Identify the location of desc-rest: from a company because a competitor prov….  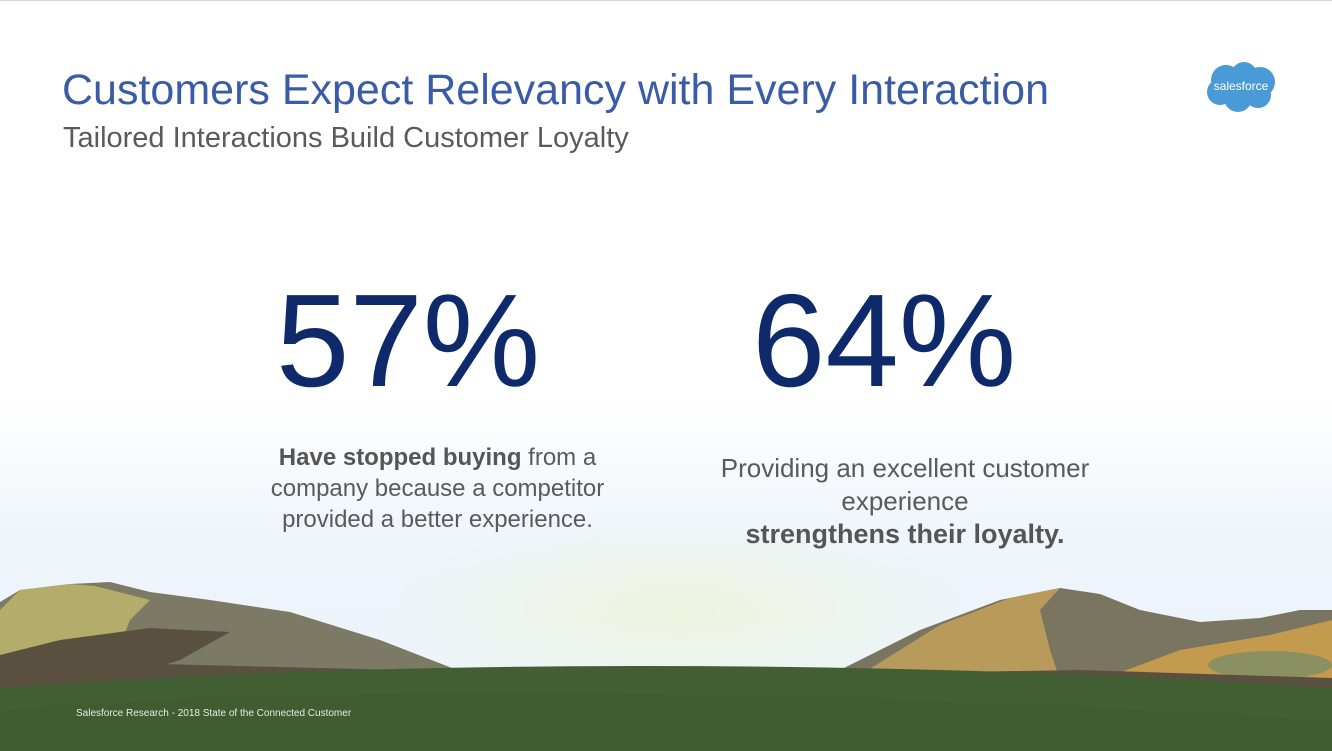
(437, 488).